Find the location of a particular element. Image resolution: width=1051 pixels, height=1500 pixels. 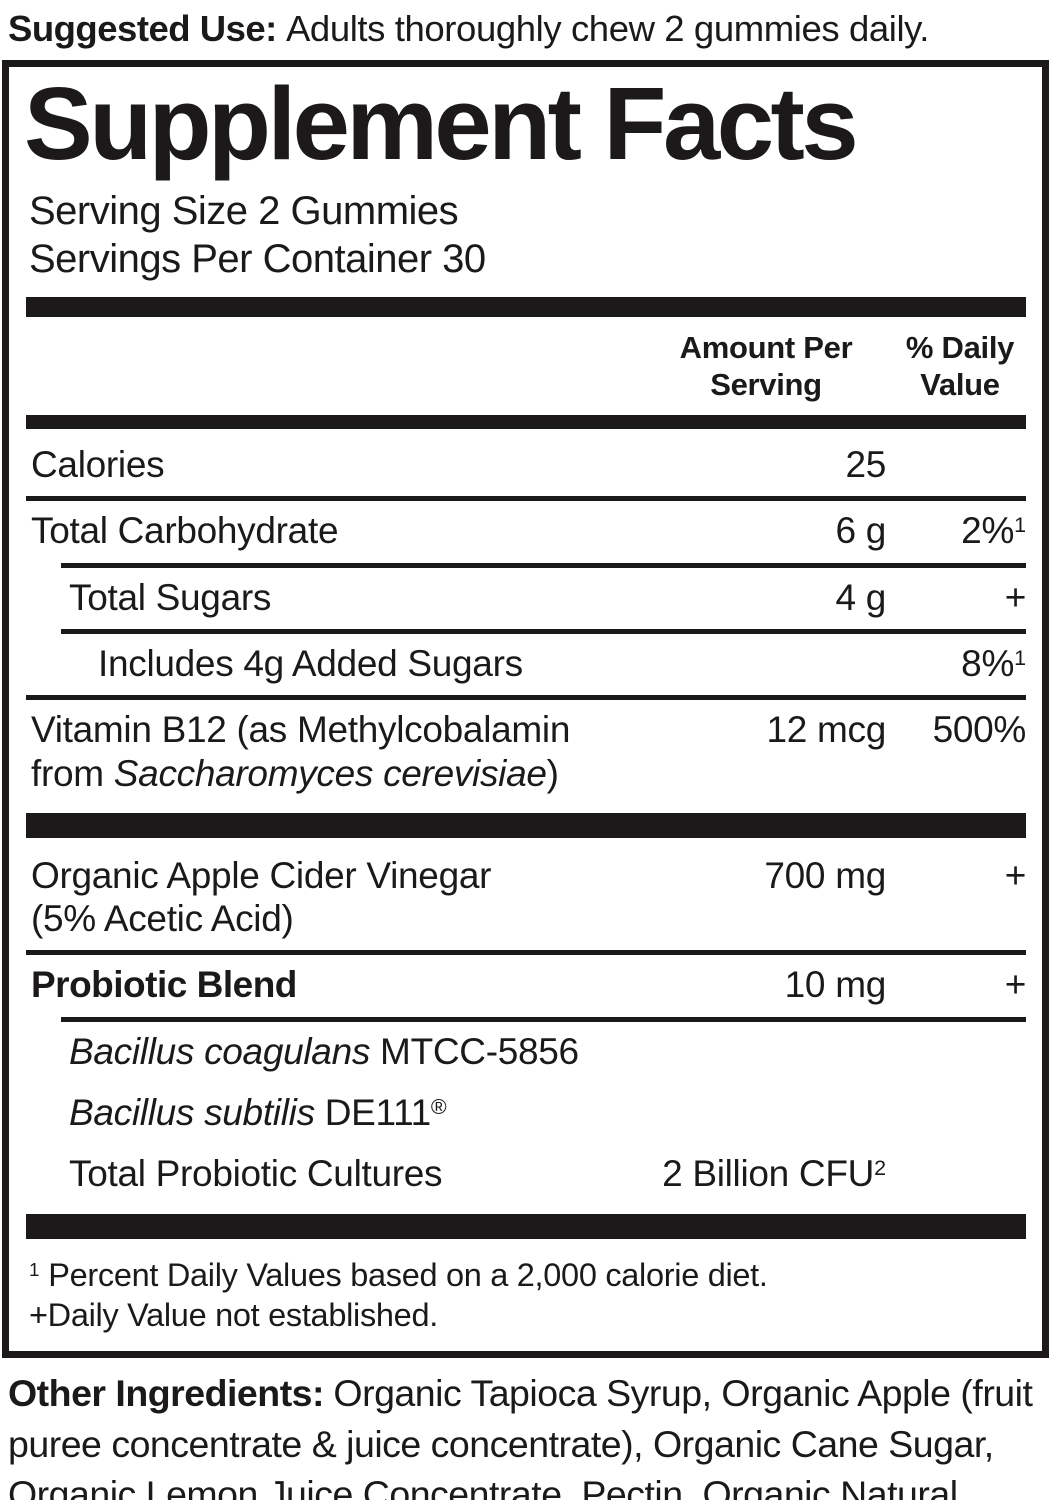

amount-value: 12 mcg is located at coordinates (766, 729).